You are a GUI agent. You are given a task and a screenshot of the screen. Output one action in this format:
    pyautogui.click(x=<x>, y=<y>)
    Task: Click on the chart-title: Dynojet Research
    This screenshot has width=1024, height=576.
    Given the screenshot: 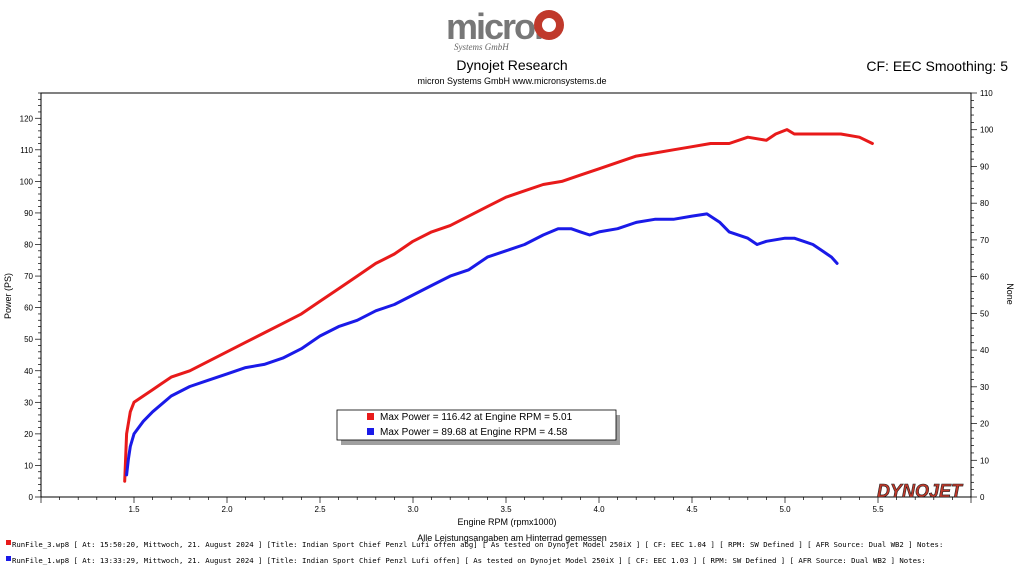 What is the action you would take?
    pyautogui.click(x=512, y=65)
    